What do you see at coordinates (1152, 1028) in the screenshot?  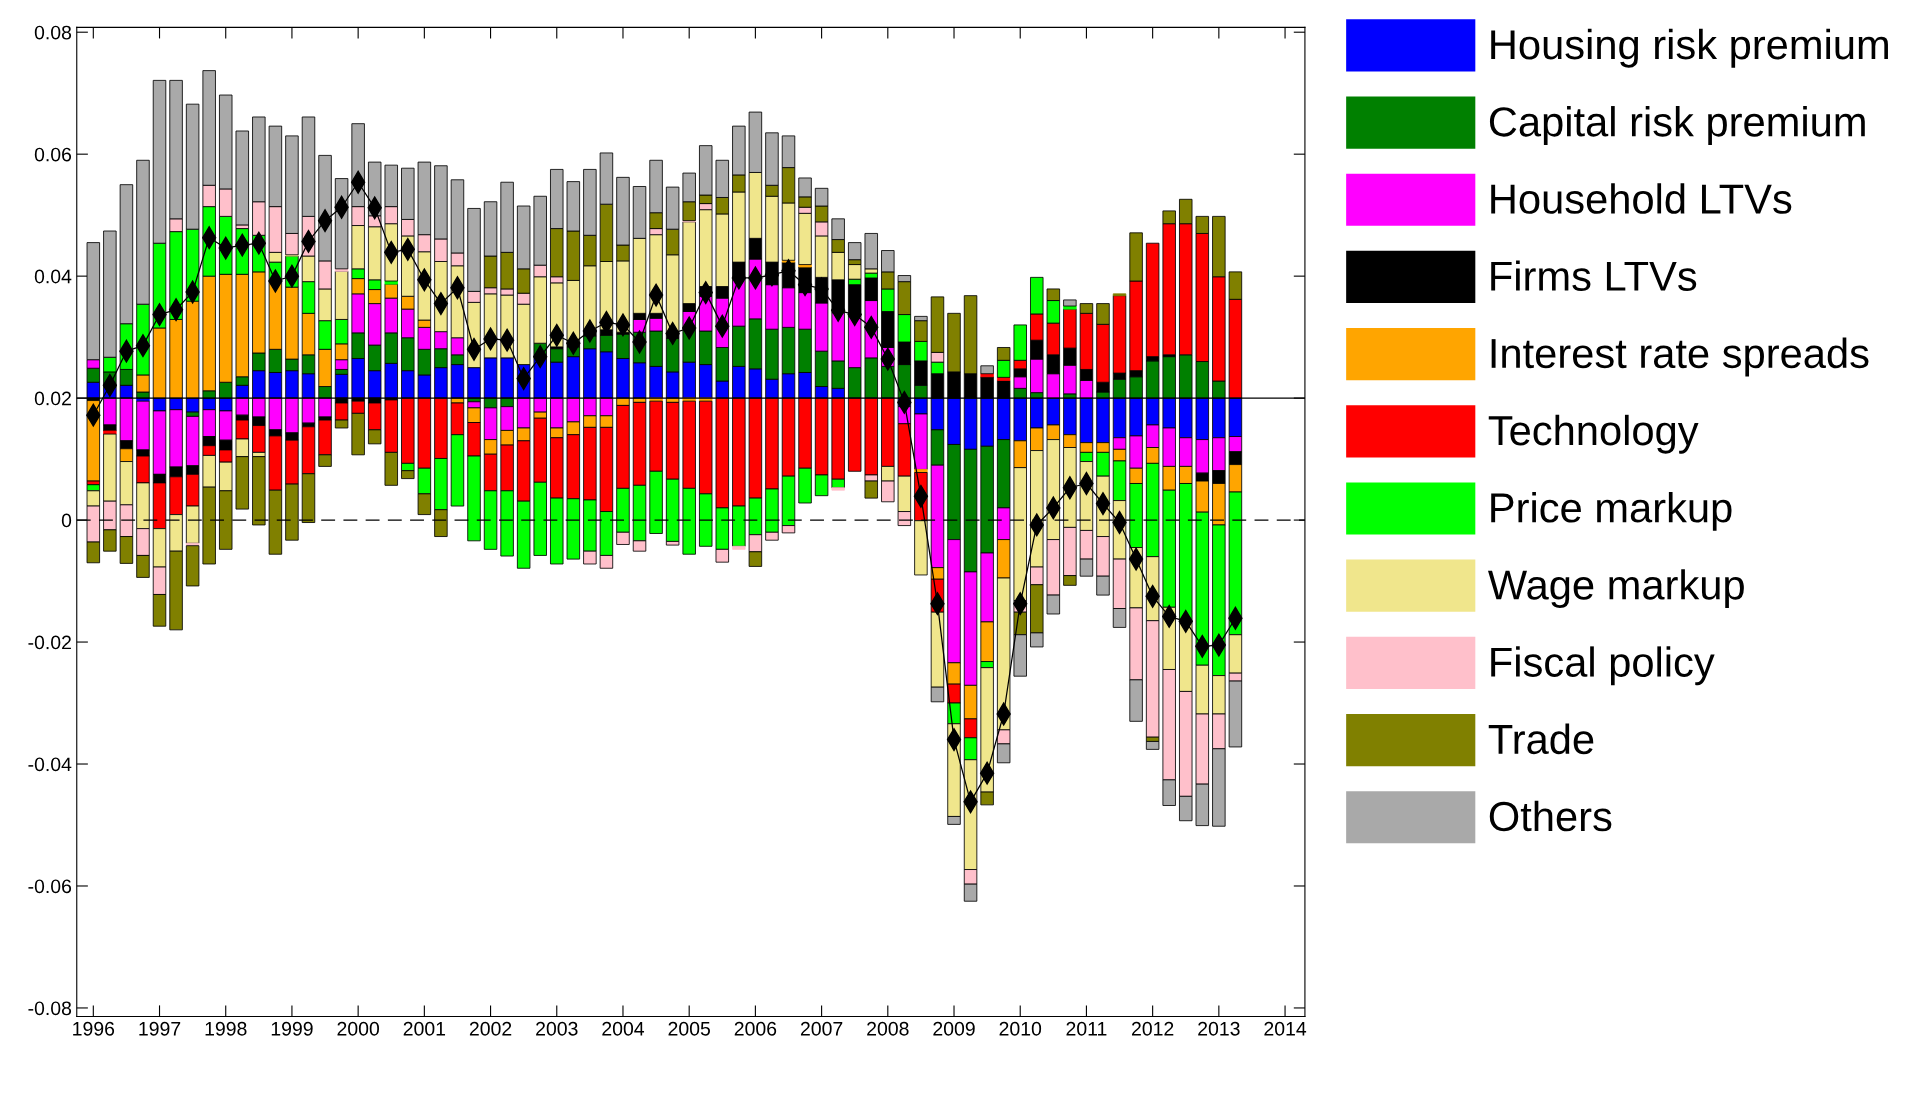 I see `x-tick-label: 2012` at bounding box center [1152, 1028].